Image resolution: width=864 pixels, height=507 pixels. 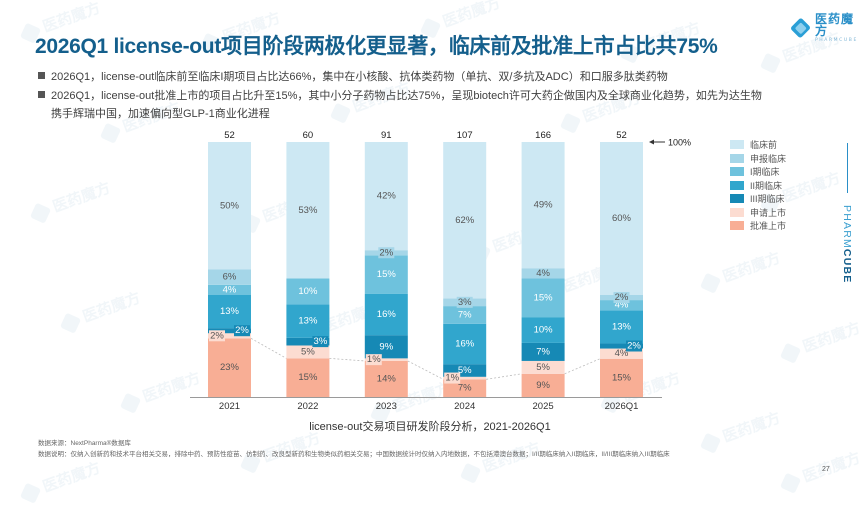 I want to click on data-label-2023-申请上市: 1%, so click(x=374, y=359).